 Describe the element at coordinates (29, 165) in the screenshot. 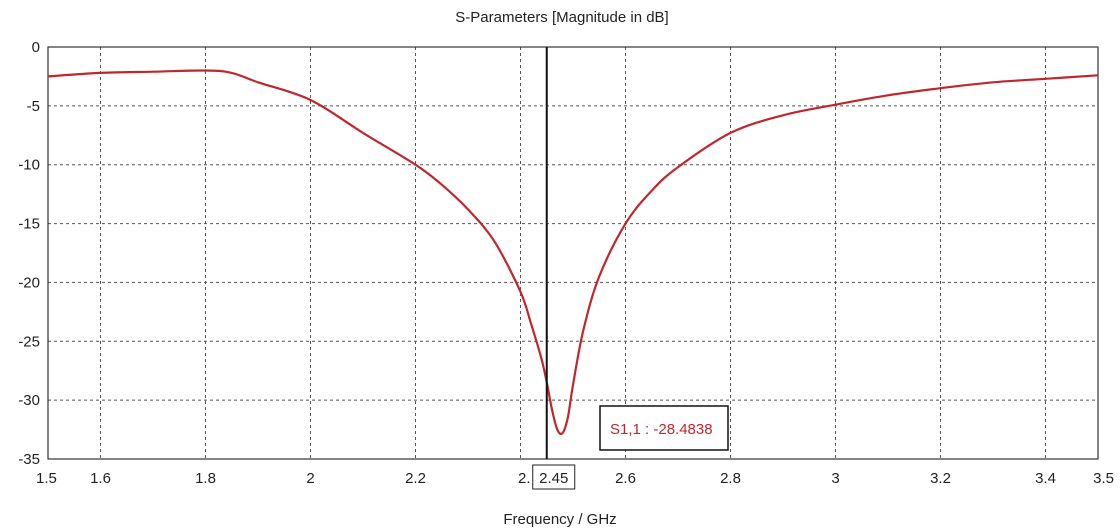

I see `y-tick-label: -10` at that location.